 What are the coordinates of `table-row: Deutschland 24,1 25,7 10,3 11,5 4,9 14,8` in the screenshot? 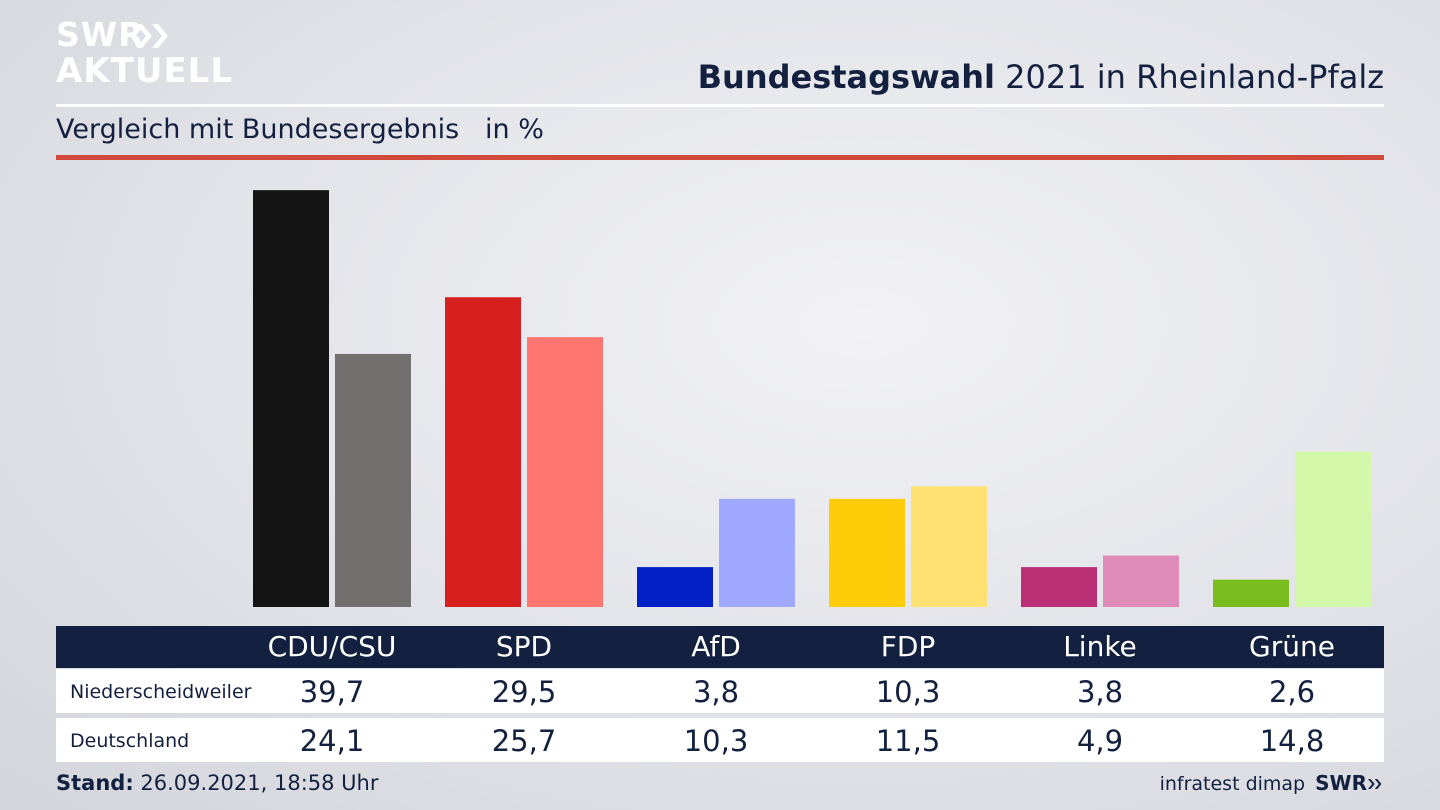 It's located at (720, 740).